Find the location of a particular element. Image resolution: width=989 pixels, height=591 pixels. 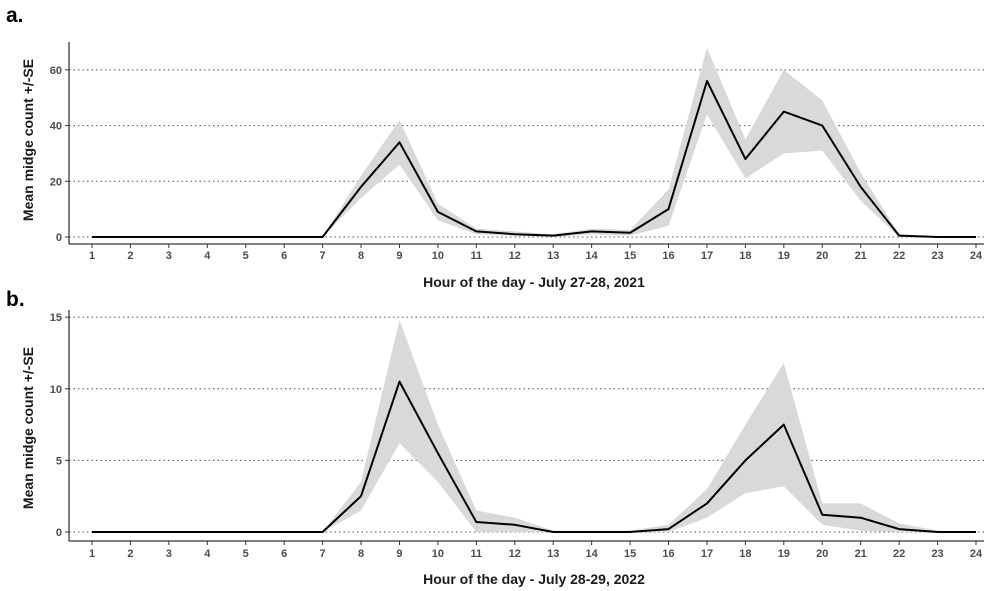

panel-a-x-tick-label: 13 is located at coordinates (553, 256).